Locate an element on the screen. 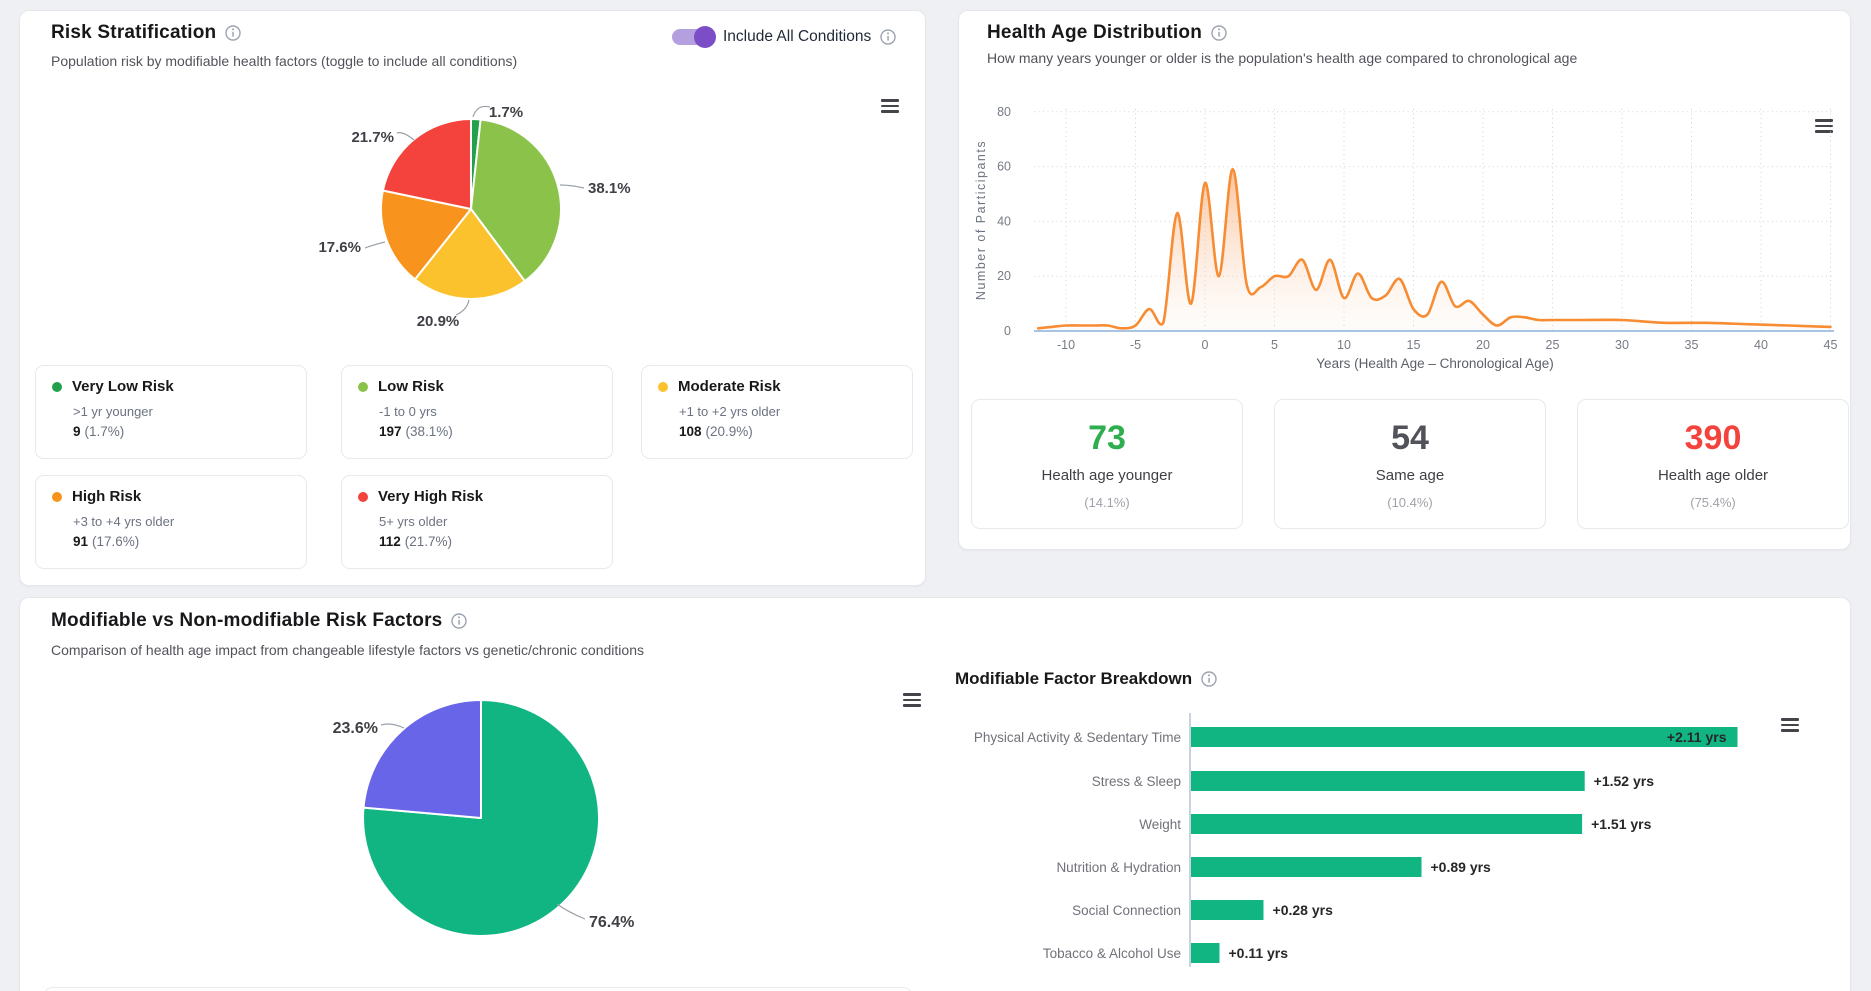  bar-category-label: Nutrition & Hydration is located at coordinates (1118, 867).